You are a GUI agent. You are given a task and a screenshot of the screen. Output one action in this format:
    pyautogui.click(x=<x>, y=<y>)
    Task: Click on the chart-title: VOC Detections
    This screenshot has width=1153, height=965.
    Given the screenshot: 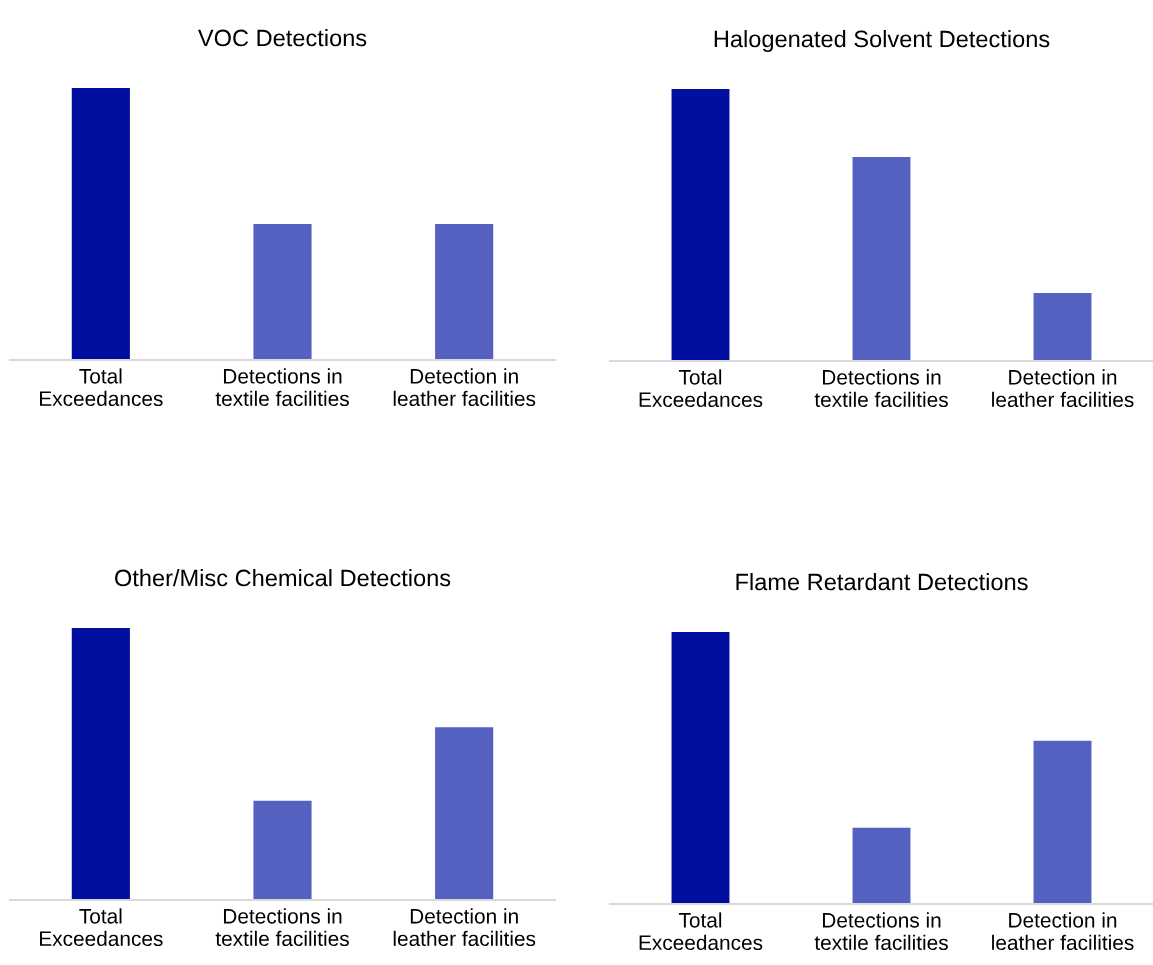 What is the action you would take?
    pyautogui.click(x=282, y=38)
    